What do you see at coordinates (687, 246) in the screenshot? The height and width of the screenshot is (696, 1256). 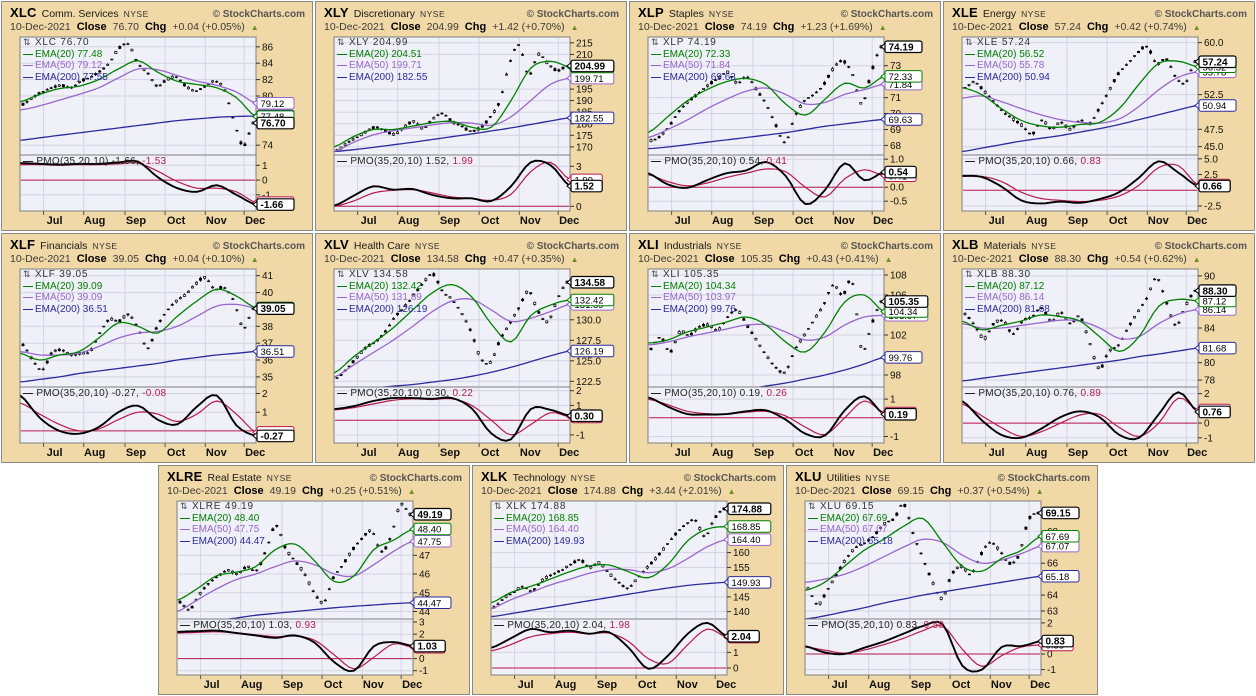 I see `sector-name: Industrials` at bounding box center [687, 246].